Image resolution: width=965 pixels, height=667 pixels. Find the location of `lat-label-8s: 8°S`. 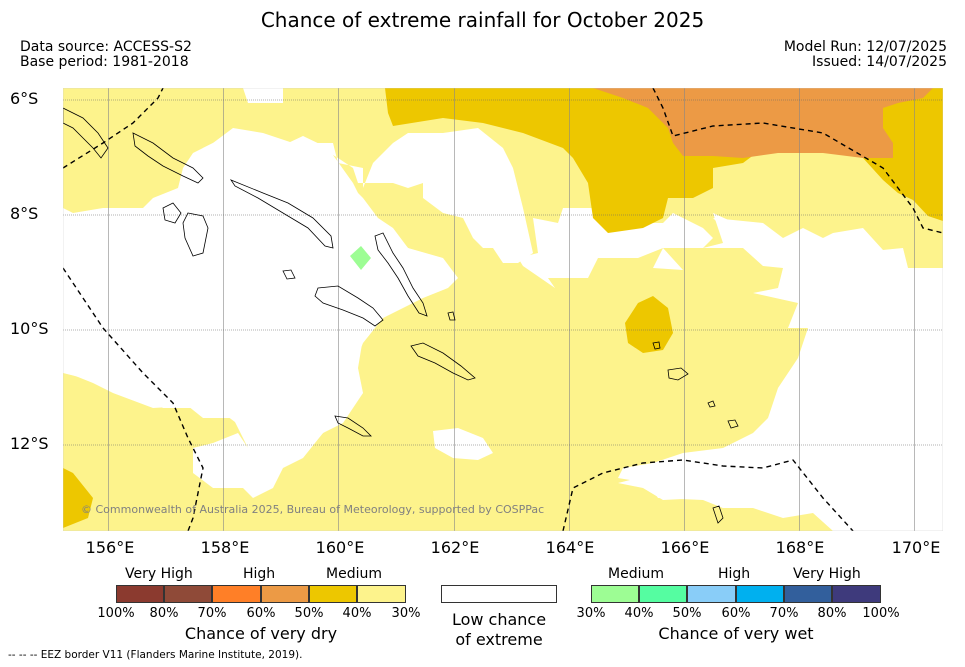

lat-label-8s: 8°S is located at coordinates (24, 213).